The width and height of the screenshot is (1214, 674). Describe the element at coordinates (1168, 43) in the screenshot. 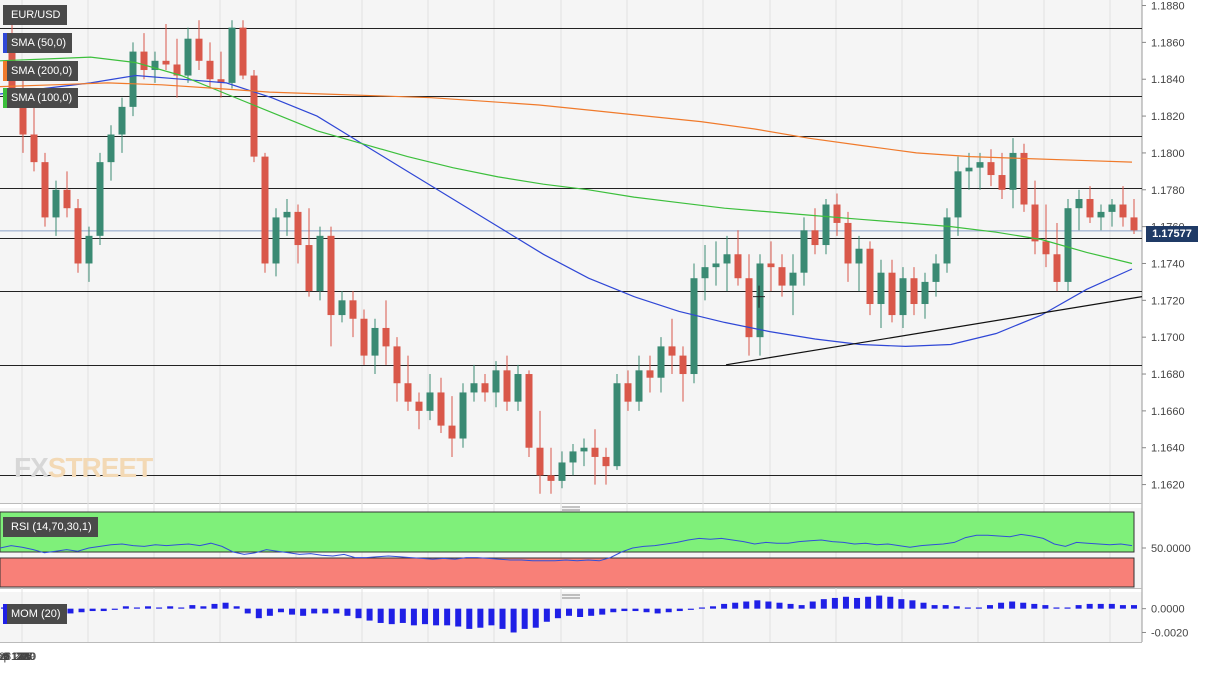

I see `y-tick-label-12: 1.1860` at that location.